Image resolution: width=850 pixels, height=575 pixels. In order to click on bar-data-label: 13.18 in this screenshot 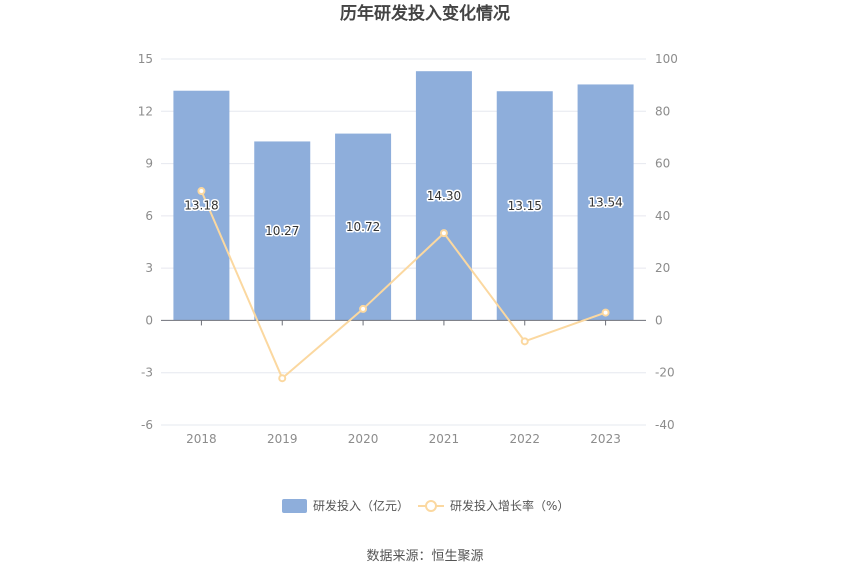, I will do `click(201, 206)`.